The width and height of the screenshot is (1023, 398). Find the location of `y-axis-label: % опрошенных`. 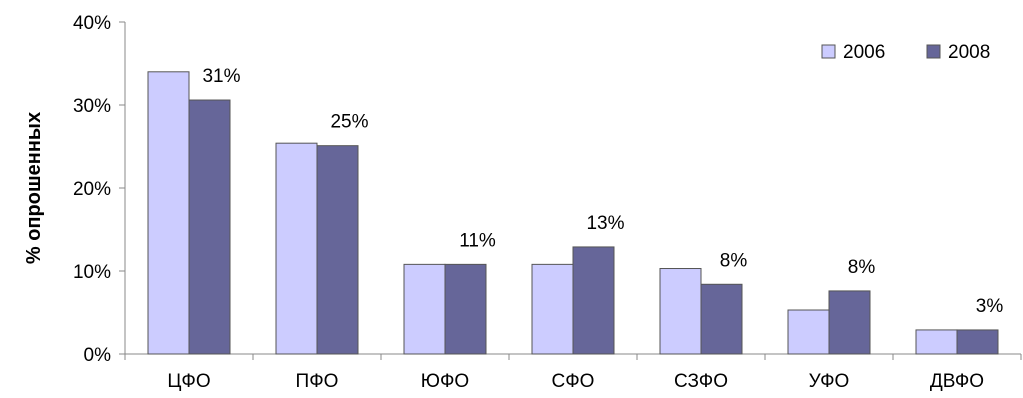

y-axis-label: % опрошенных is located at coordinates (34, 188).